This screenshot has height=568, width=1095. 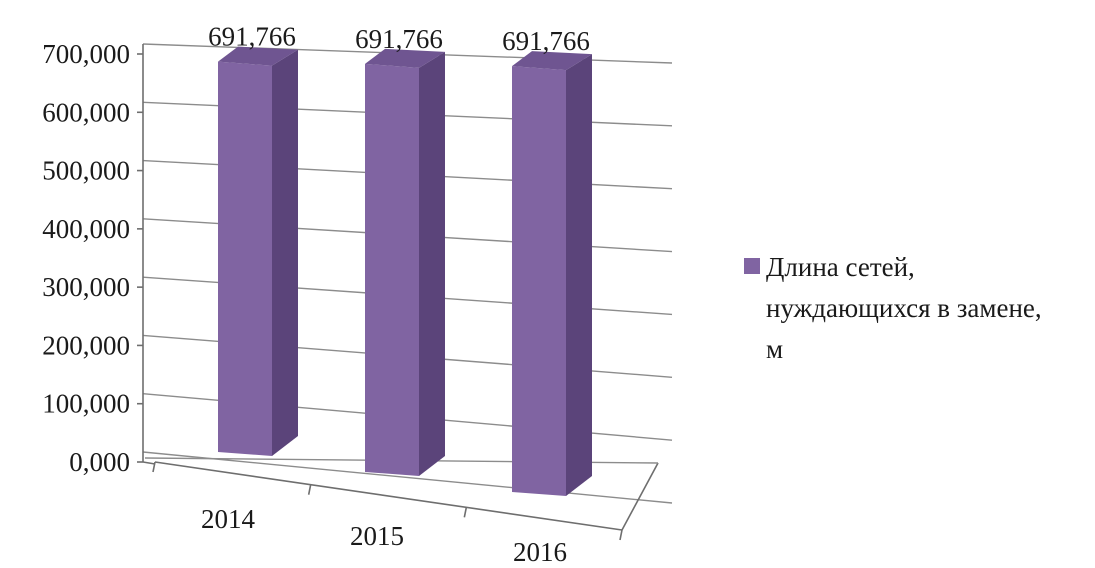 I want to click on legend-label: Длина сетей, нуждающихся в замене, м, so click(x=907, y=308).